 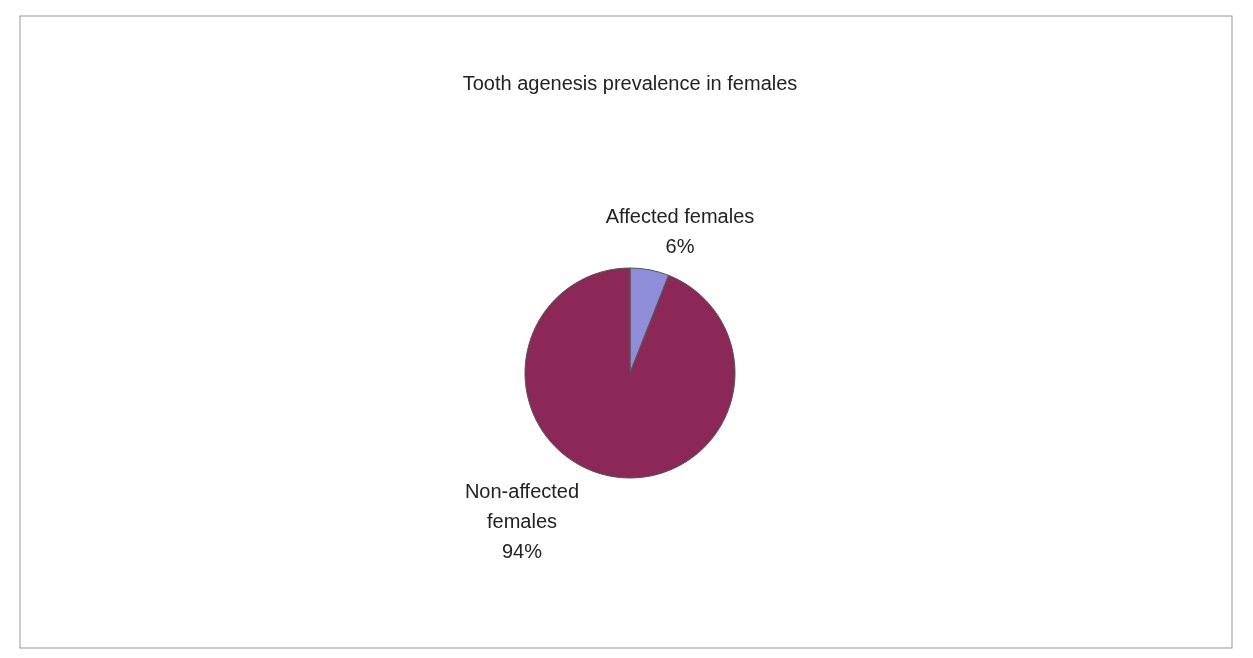 What do you see at coordinates (680, 216) in the screenshot?
I see `slice-label: Affected females` at bounding box center [680, 216].